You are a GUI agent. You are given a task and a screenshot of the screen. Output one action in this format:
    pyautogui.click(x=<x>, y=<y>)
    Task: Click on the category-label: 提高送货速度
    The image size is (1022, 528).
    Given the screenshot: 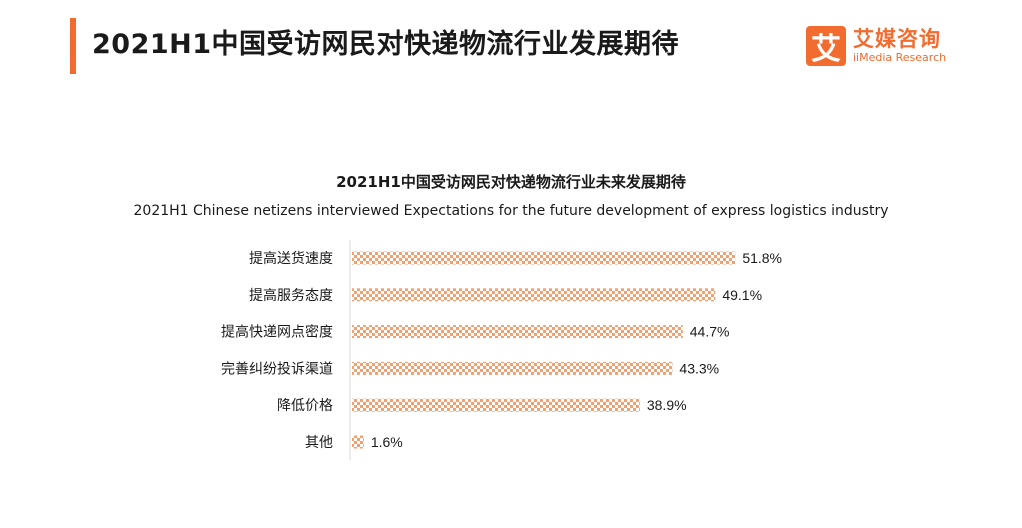 What is the action you would take?
    pyautogui.click(x=291, y=258)
    